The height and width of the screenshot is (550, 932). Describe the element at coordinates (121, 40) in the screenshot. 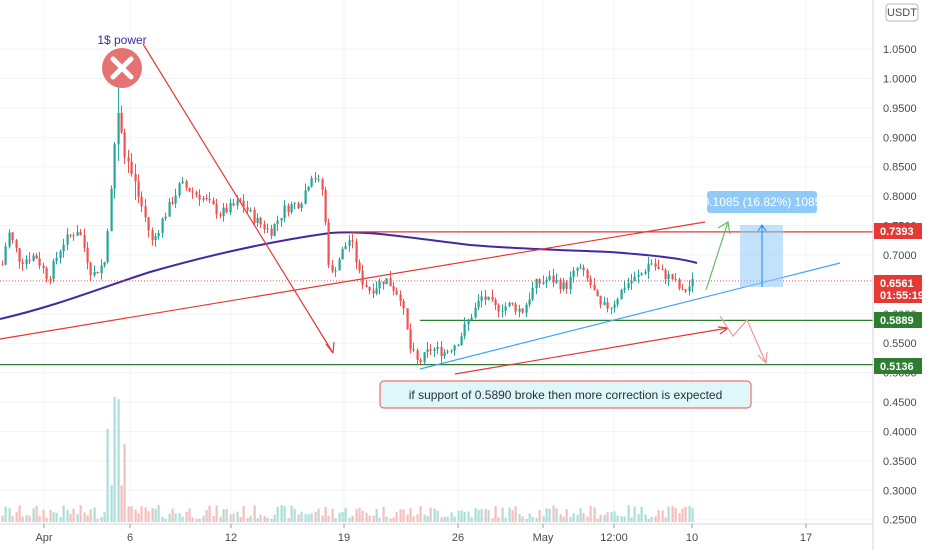

I see `power-label: 1$ power` at that location.